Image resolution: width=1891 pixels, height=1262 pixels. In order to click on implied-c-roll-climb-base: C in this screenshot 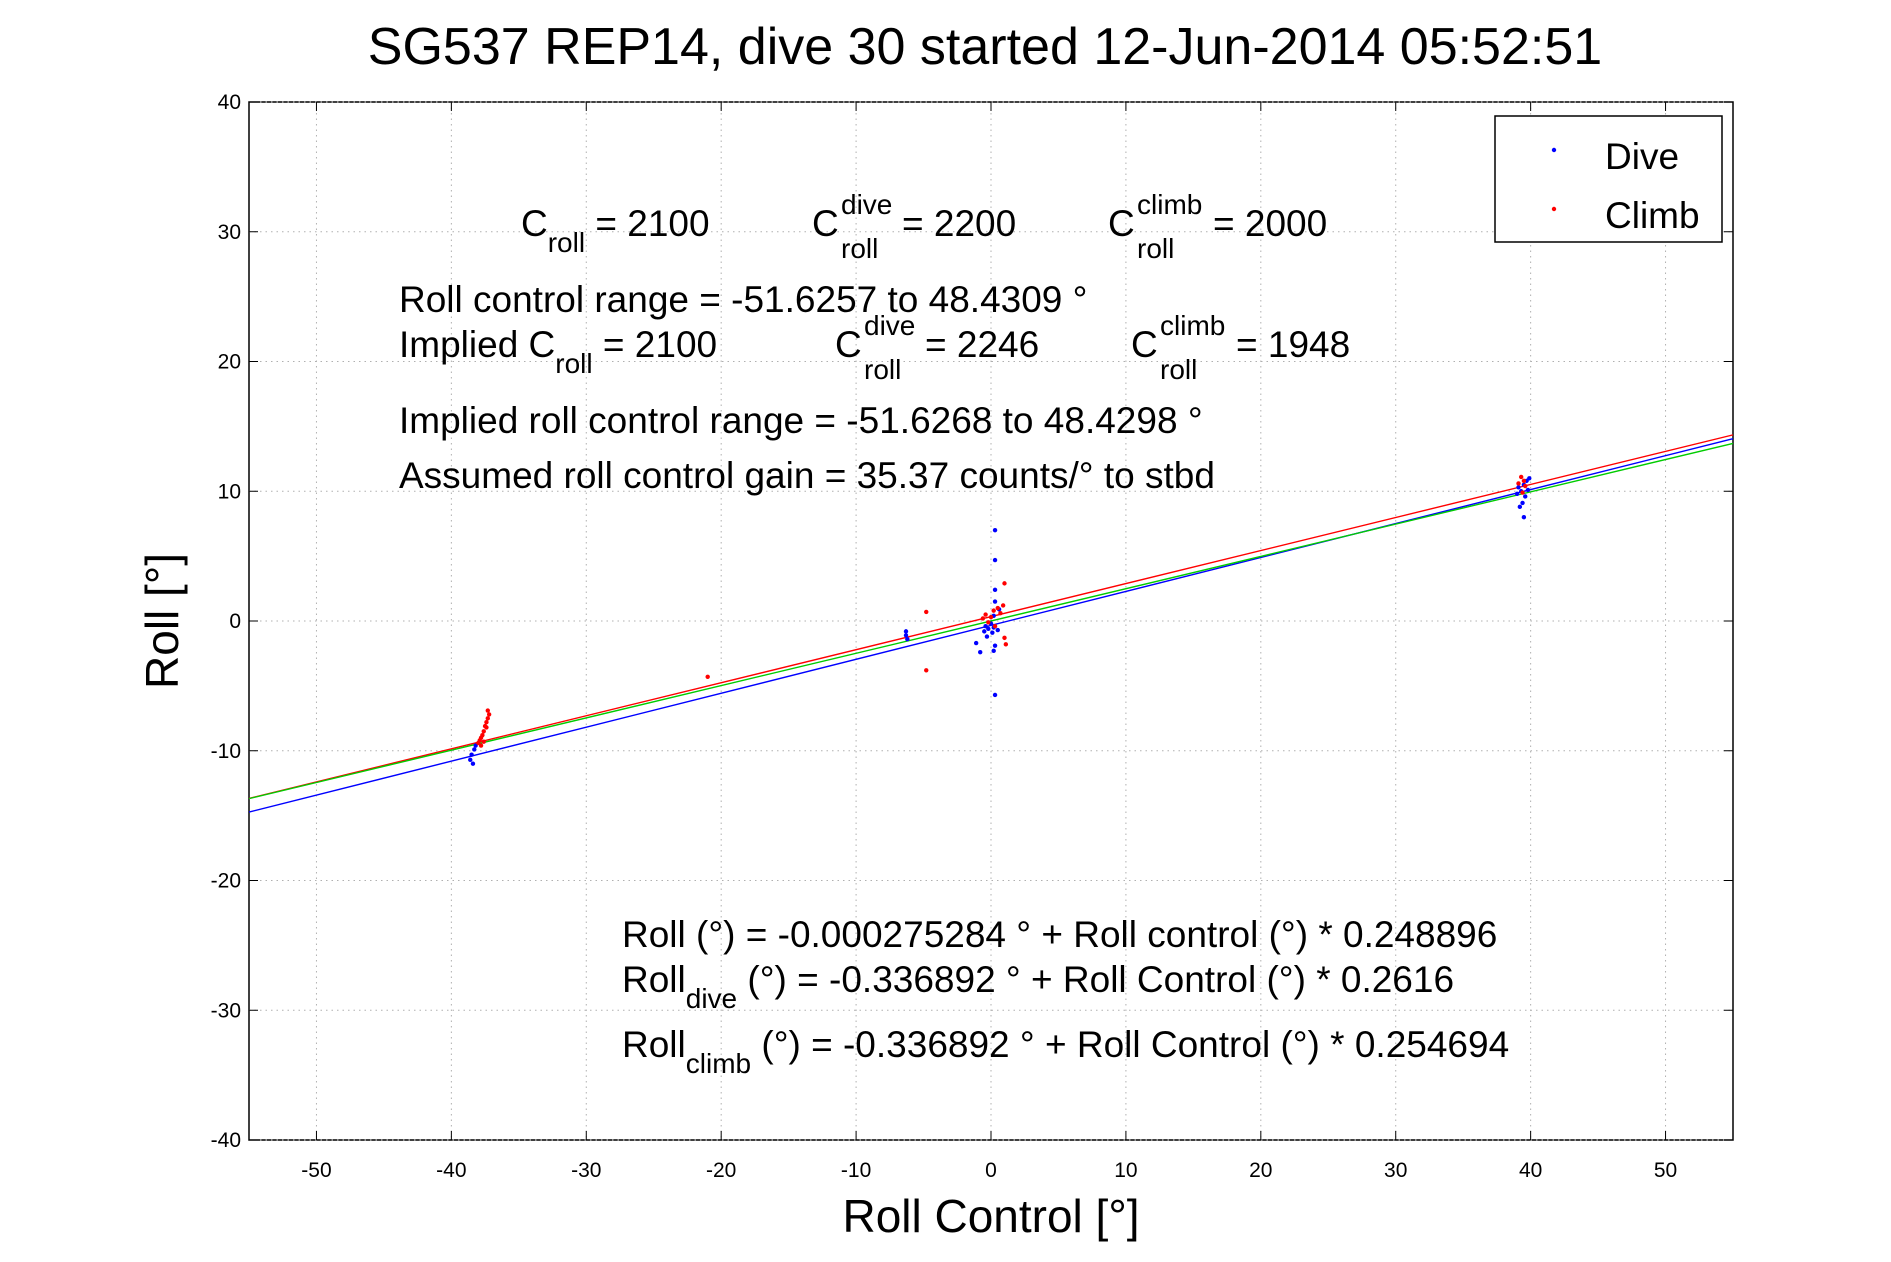, I will do `click(1144, 344)`.